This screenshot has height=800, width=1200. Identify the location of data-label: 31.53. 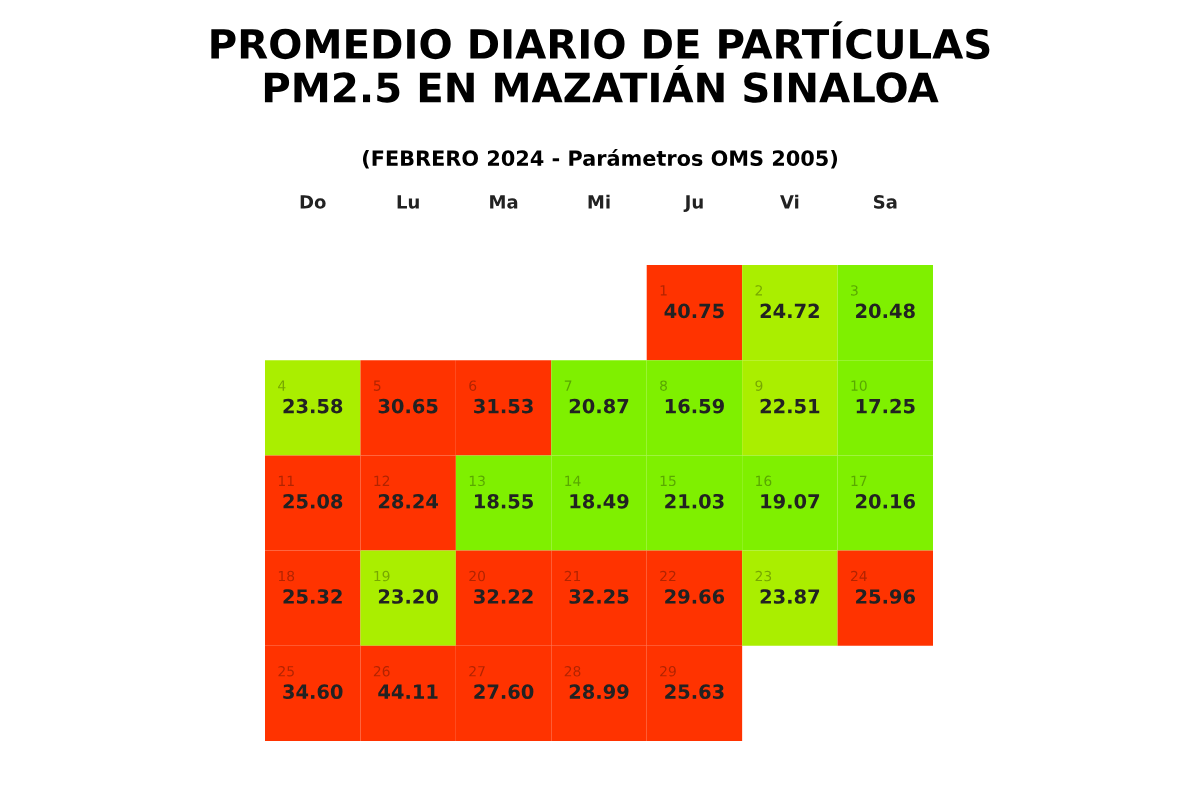
(503, 406).